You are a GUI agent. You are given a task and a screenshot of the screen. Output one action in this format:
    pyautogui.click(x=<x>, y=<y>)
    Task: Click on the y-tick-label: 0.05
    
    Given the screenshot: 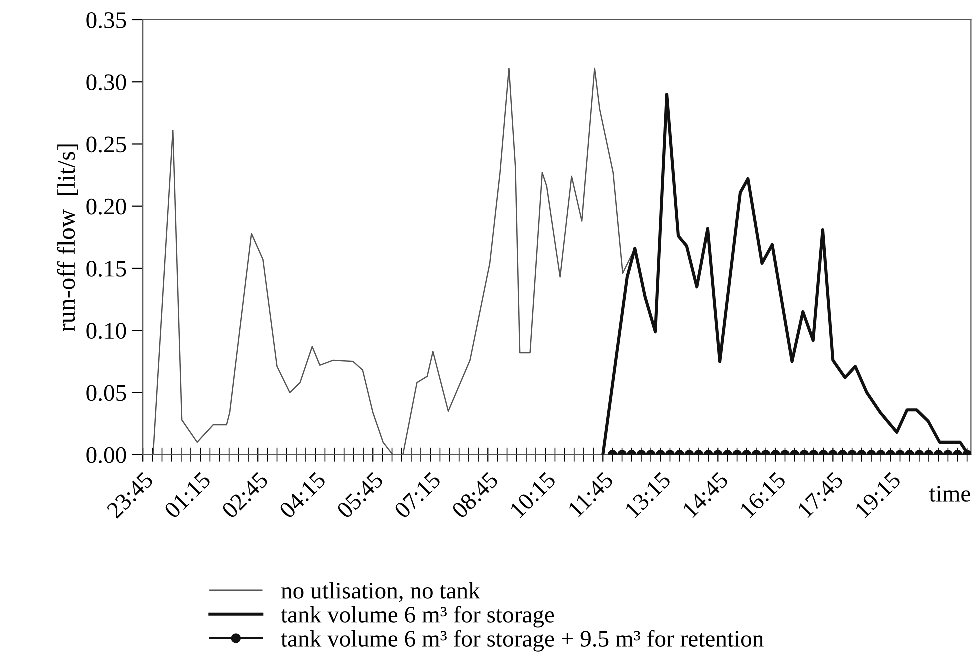 What is the action you would take?
    pyautogui.click(x=106, y=393)
    